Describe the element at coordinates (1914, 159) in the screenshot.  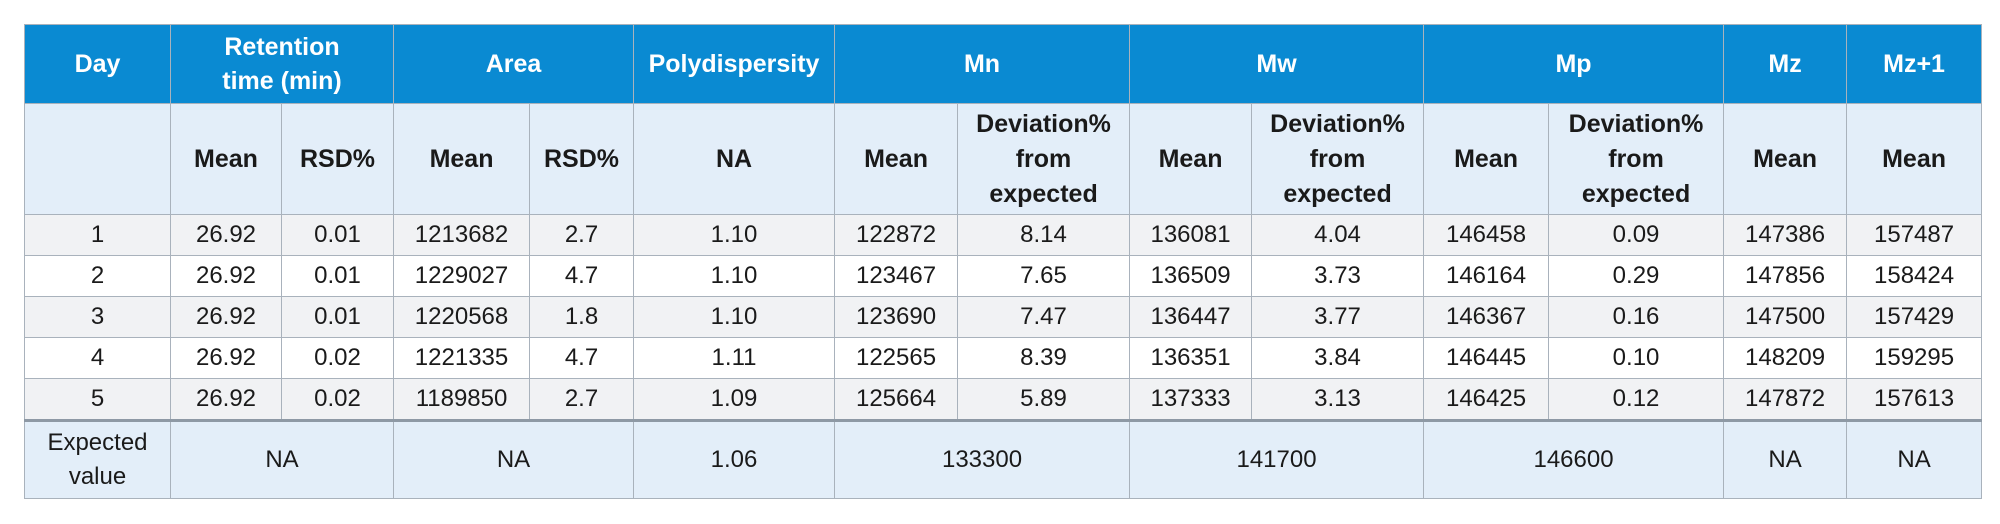
I see `subheader-mz1-mean: Mean` at that location.